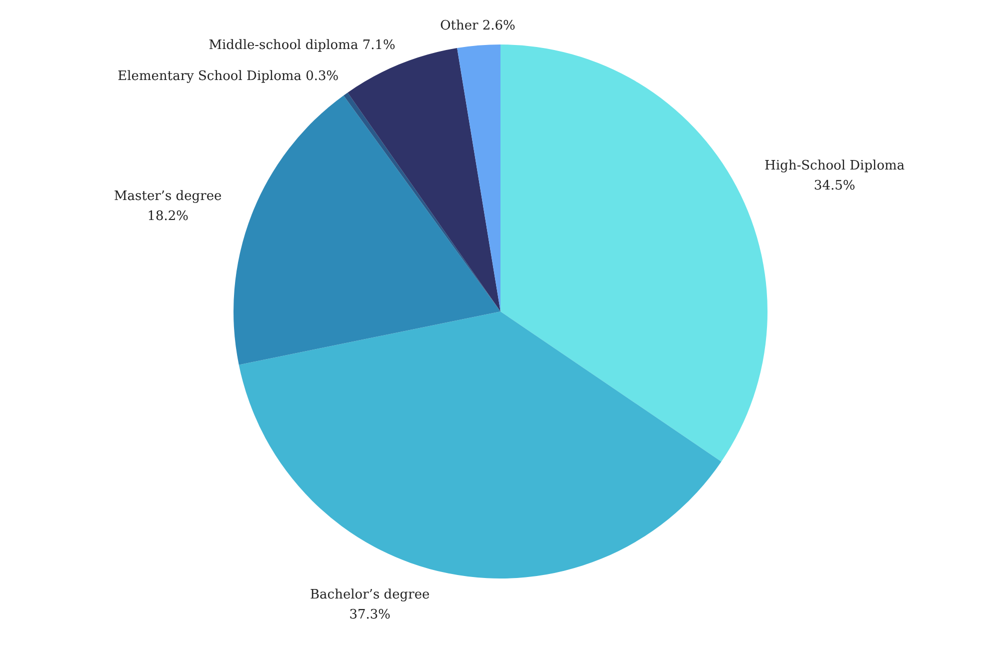 This screenshot has height=650, width=985. I want to click on slice-label: Master’s degree, so click(168, 196).